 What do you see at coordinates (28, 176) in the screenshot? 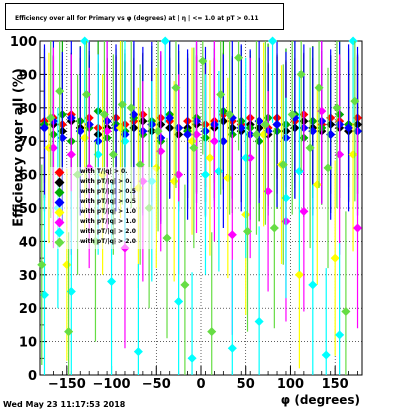
I see `y-tick-label: 60` at bounding box center [28, 176].